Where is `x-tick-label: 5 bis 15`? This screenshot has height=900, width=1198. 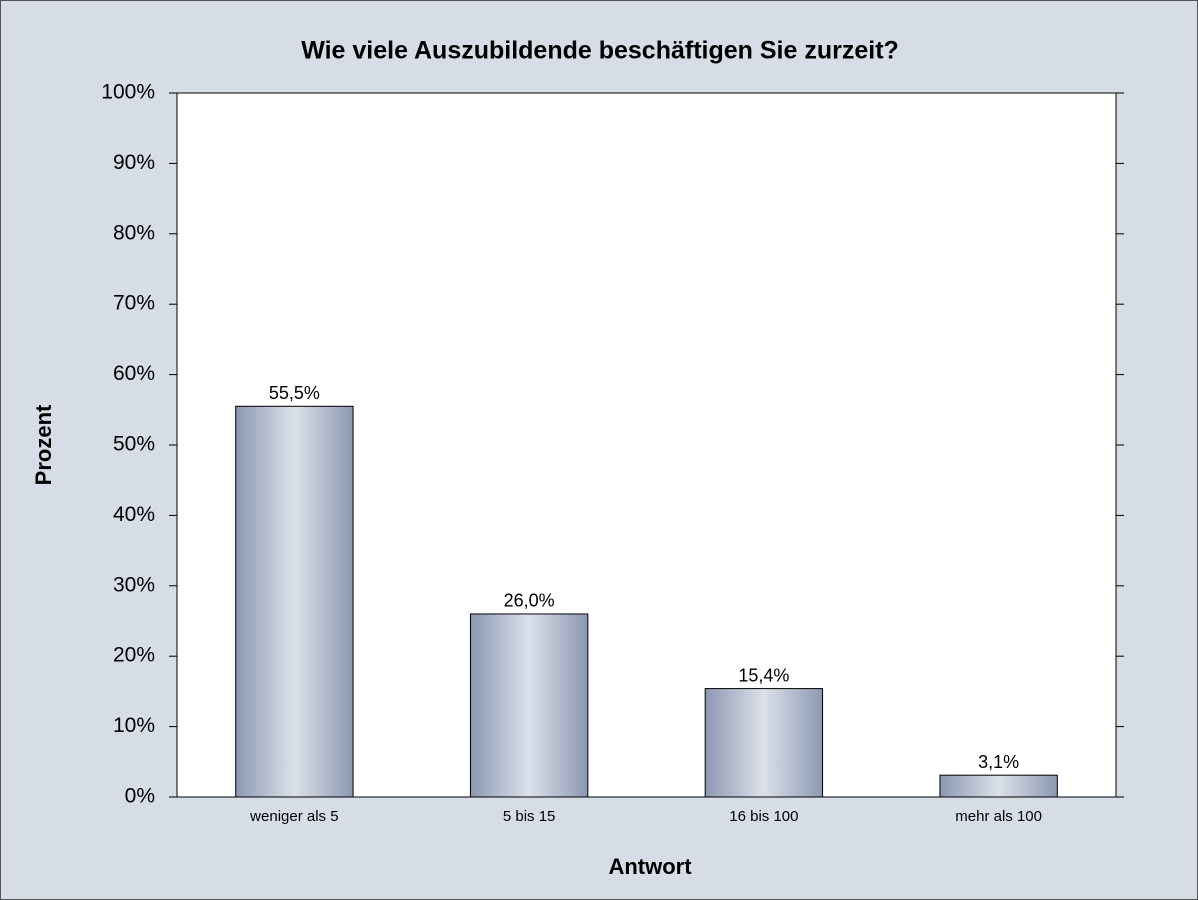
x-tick-label: 5 bis 15 is located at coordinates (529, 816).